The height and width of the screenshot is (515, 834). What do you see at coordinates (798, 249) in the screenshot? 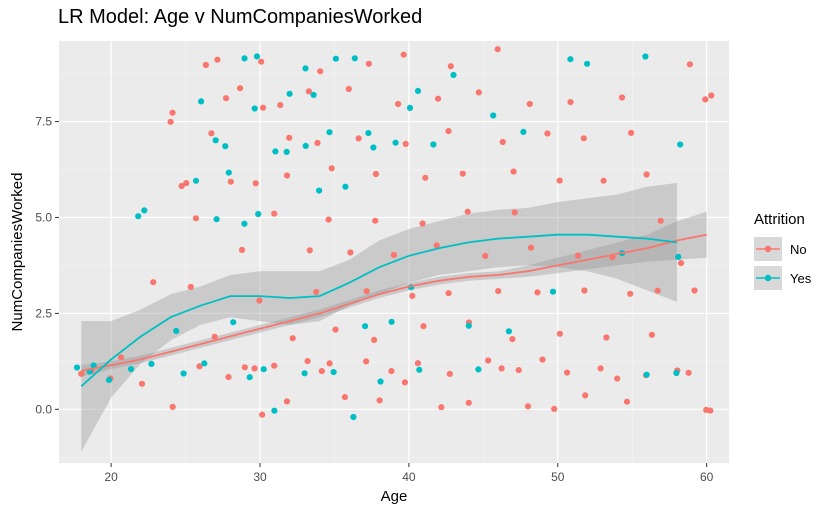
I see `legend-label-no: No` at bounding box center [798, 249].